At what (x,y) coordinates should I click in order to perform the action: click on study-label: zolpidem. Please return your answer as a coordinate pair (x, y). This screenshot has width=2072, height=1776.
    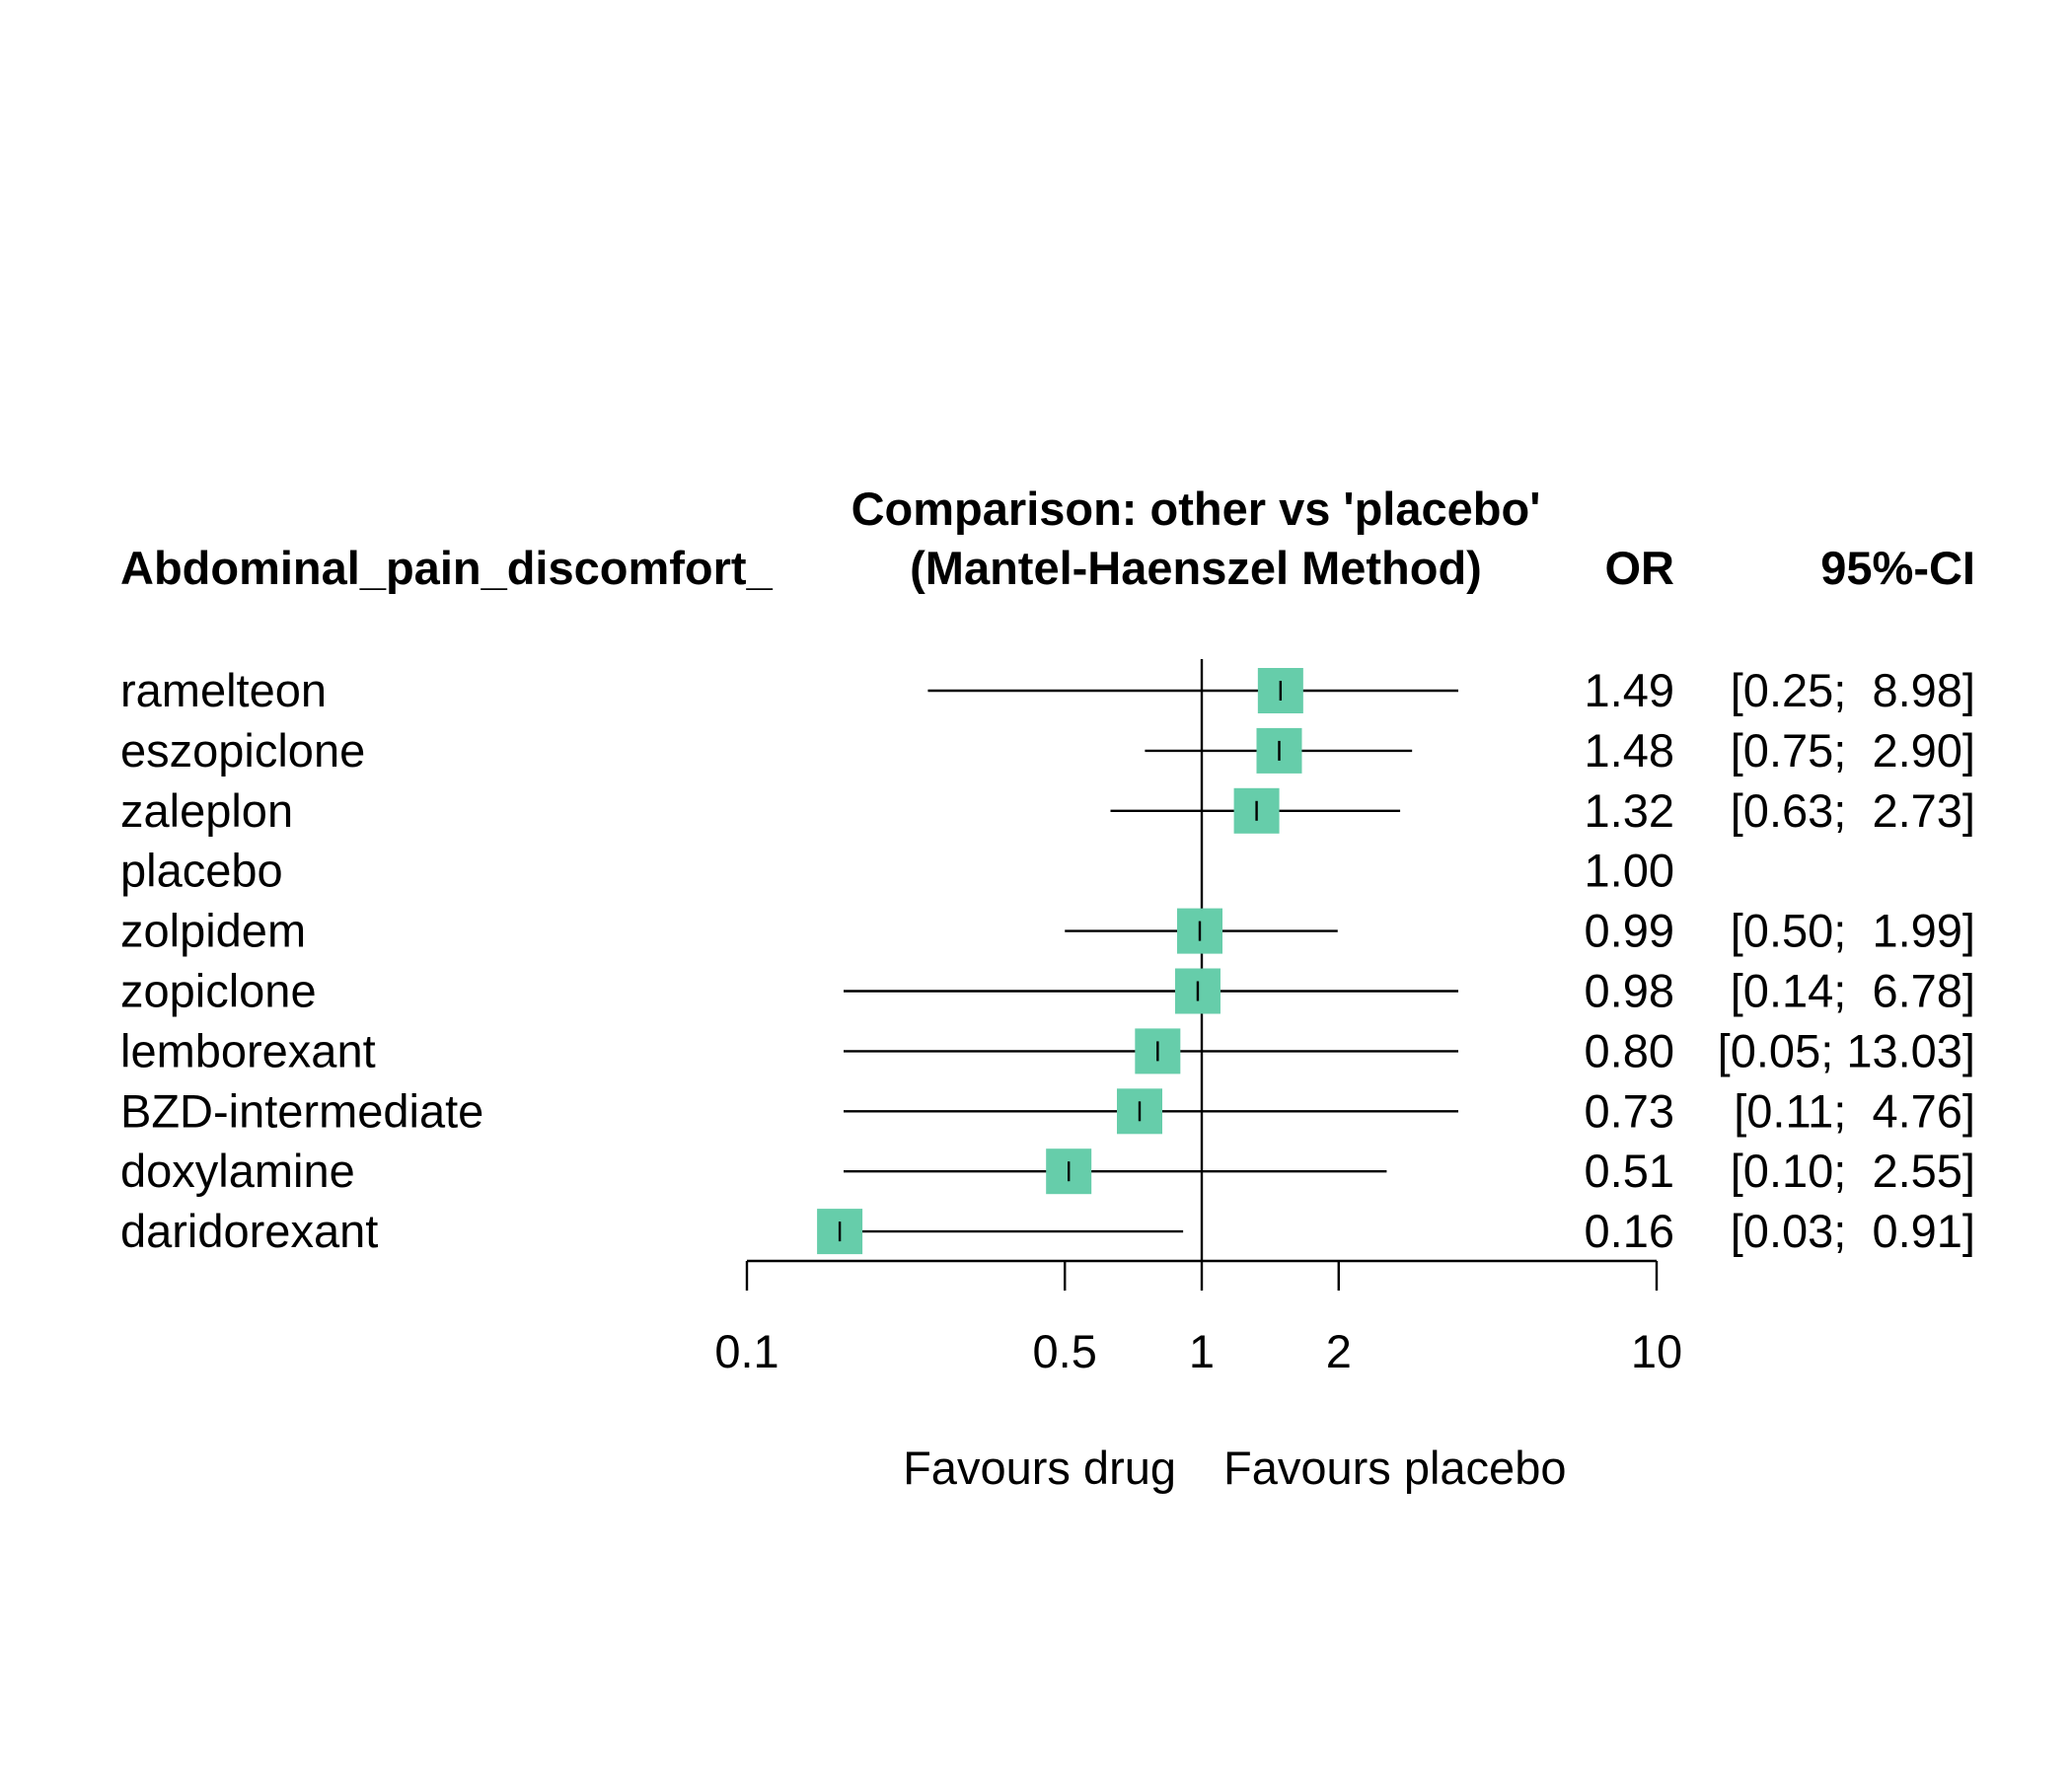
    Looking at the image, I should click on (213, 931).